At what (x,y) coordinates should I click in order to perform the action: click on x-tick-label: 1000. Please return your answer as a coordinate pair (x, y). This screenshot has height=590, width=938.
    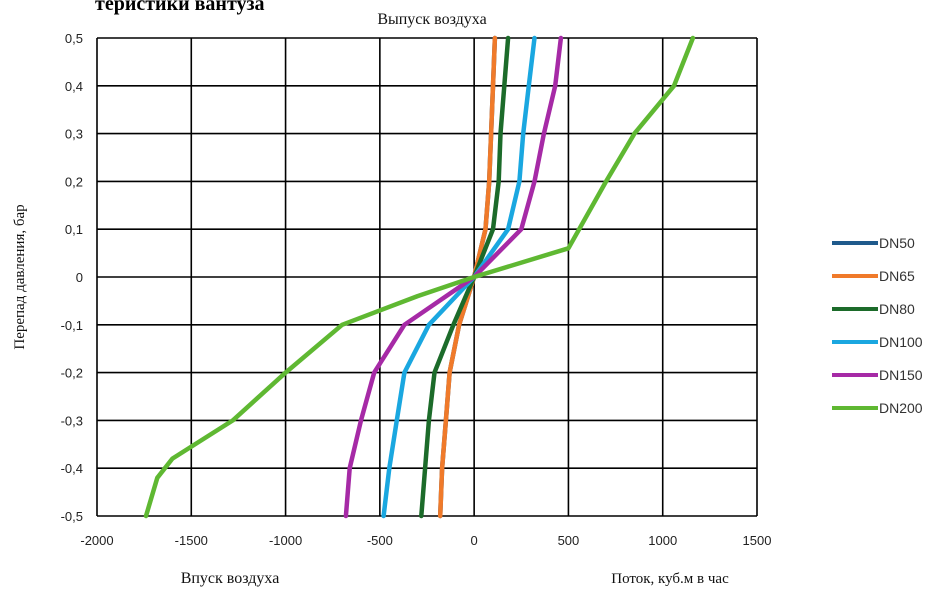
    Looking at the image, I should click on (662, 540).